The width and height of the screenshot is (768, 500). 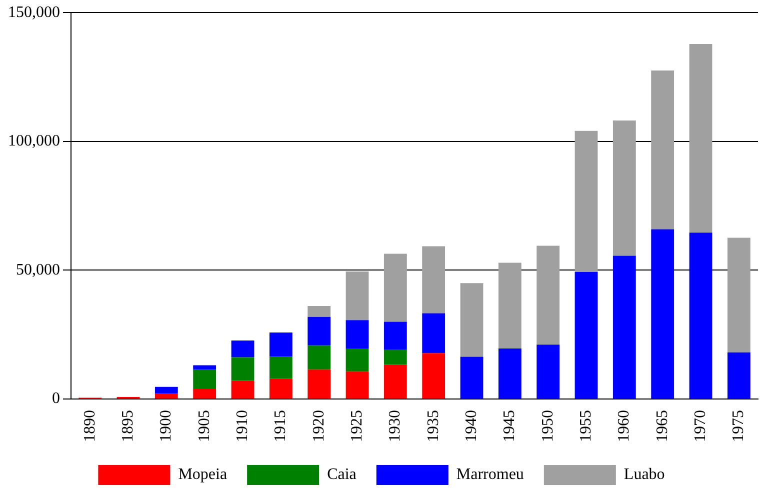 I want to click on x-tick-label: 1895, so click(x=127, y=426).